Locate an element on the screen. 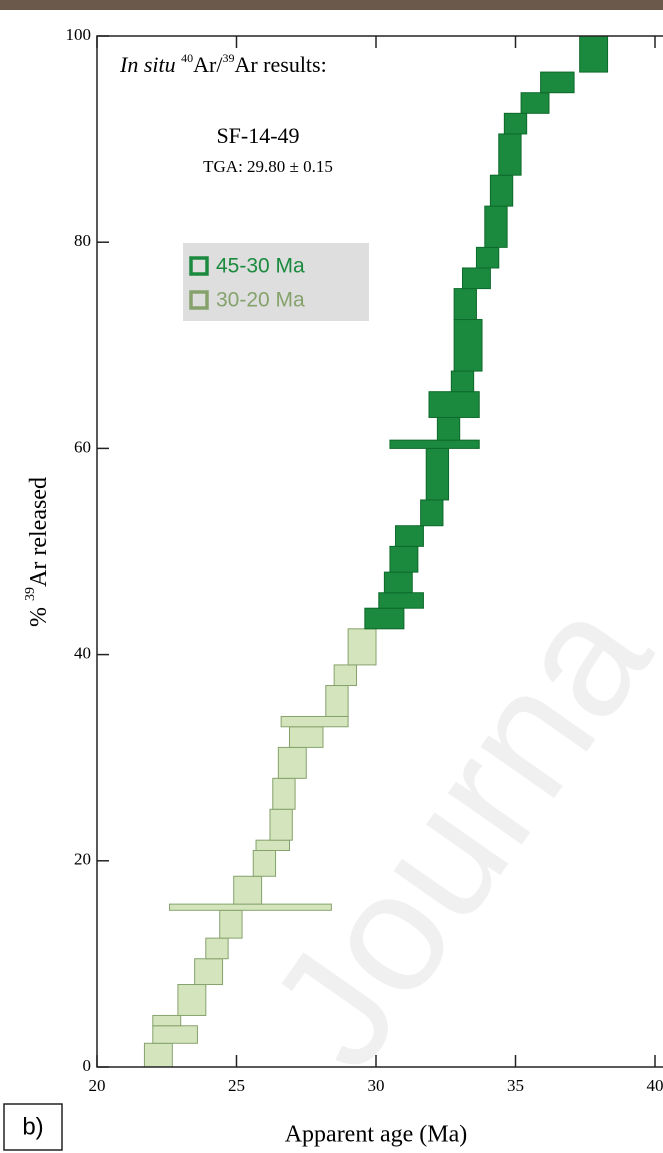  y-tick-label: 0 is located at coordinates (87, 1065).